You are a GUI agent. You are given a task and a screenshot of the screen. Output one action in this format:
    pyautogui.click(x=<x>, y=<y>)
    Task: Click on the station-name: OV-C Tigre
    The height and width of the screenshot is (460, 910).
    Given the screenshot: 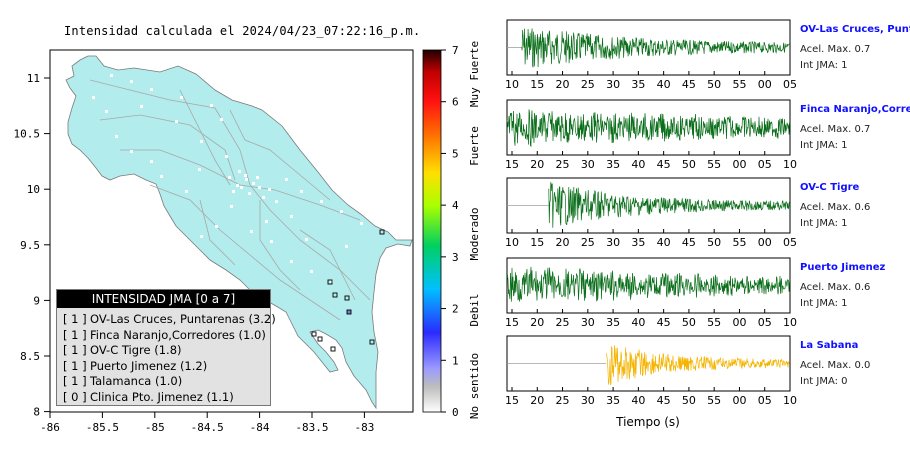 What is the action you would take?
    pyautogui.click(x=830, y=187)
    